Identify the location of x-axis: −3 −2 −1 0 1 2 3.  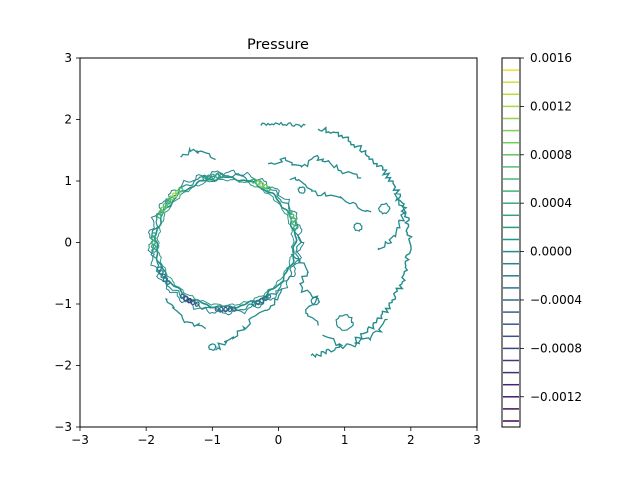
(276, 437).